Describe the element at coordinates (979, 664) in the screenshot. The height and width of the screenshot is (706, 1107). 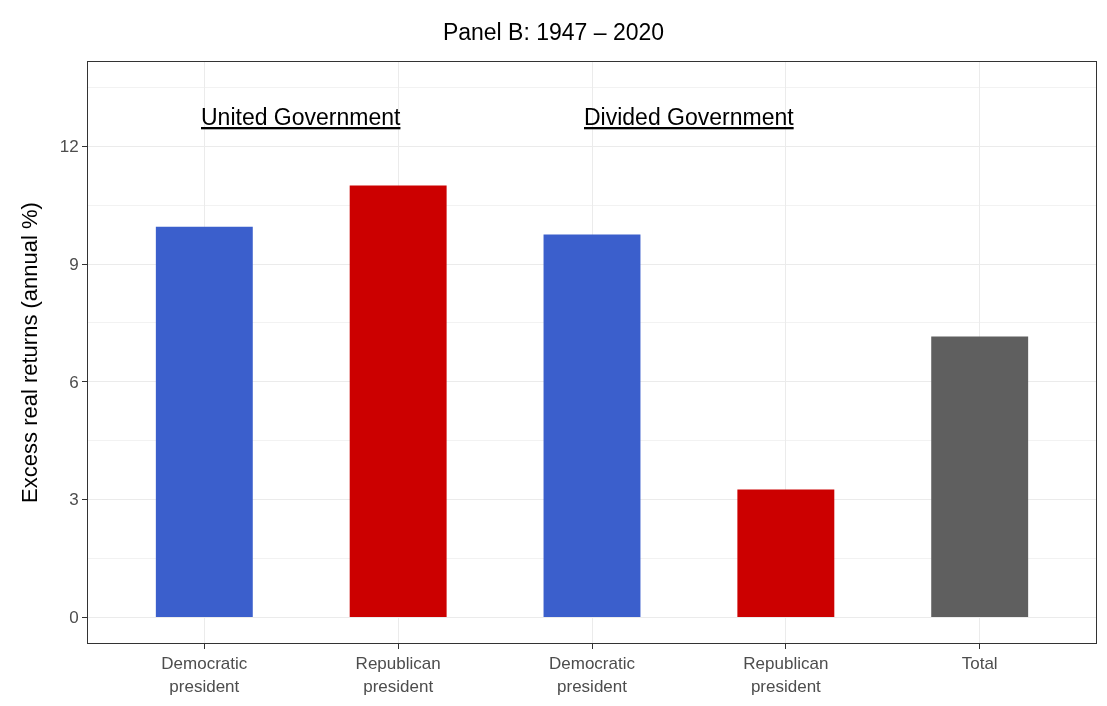
I see `x-tick-label: Total` at that location.